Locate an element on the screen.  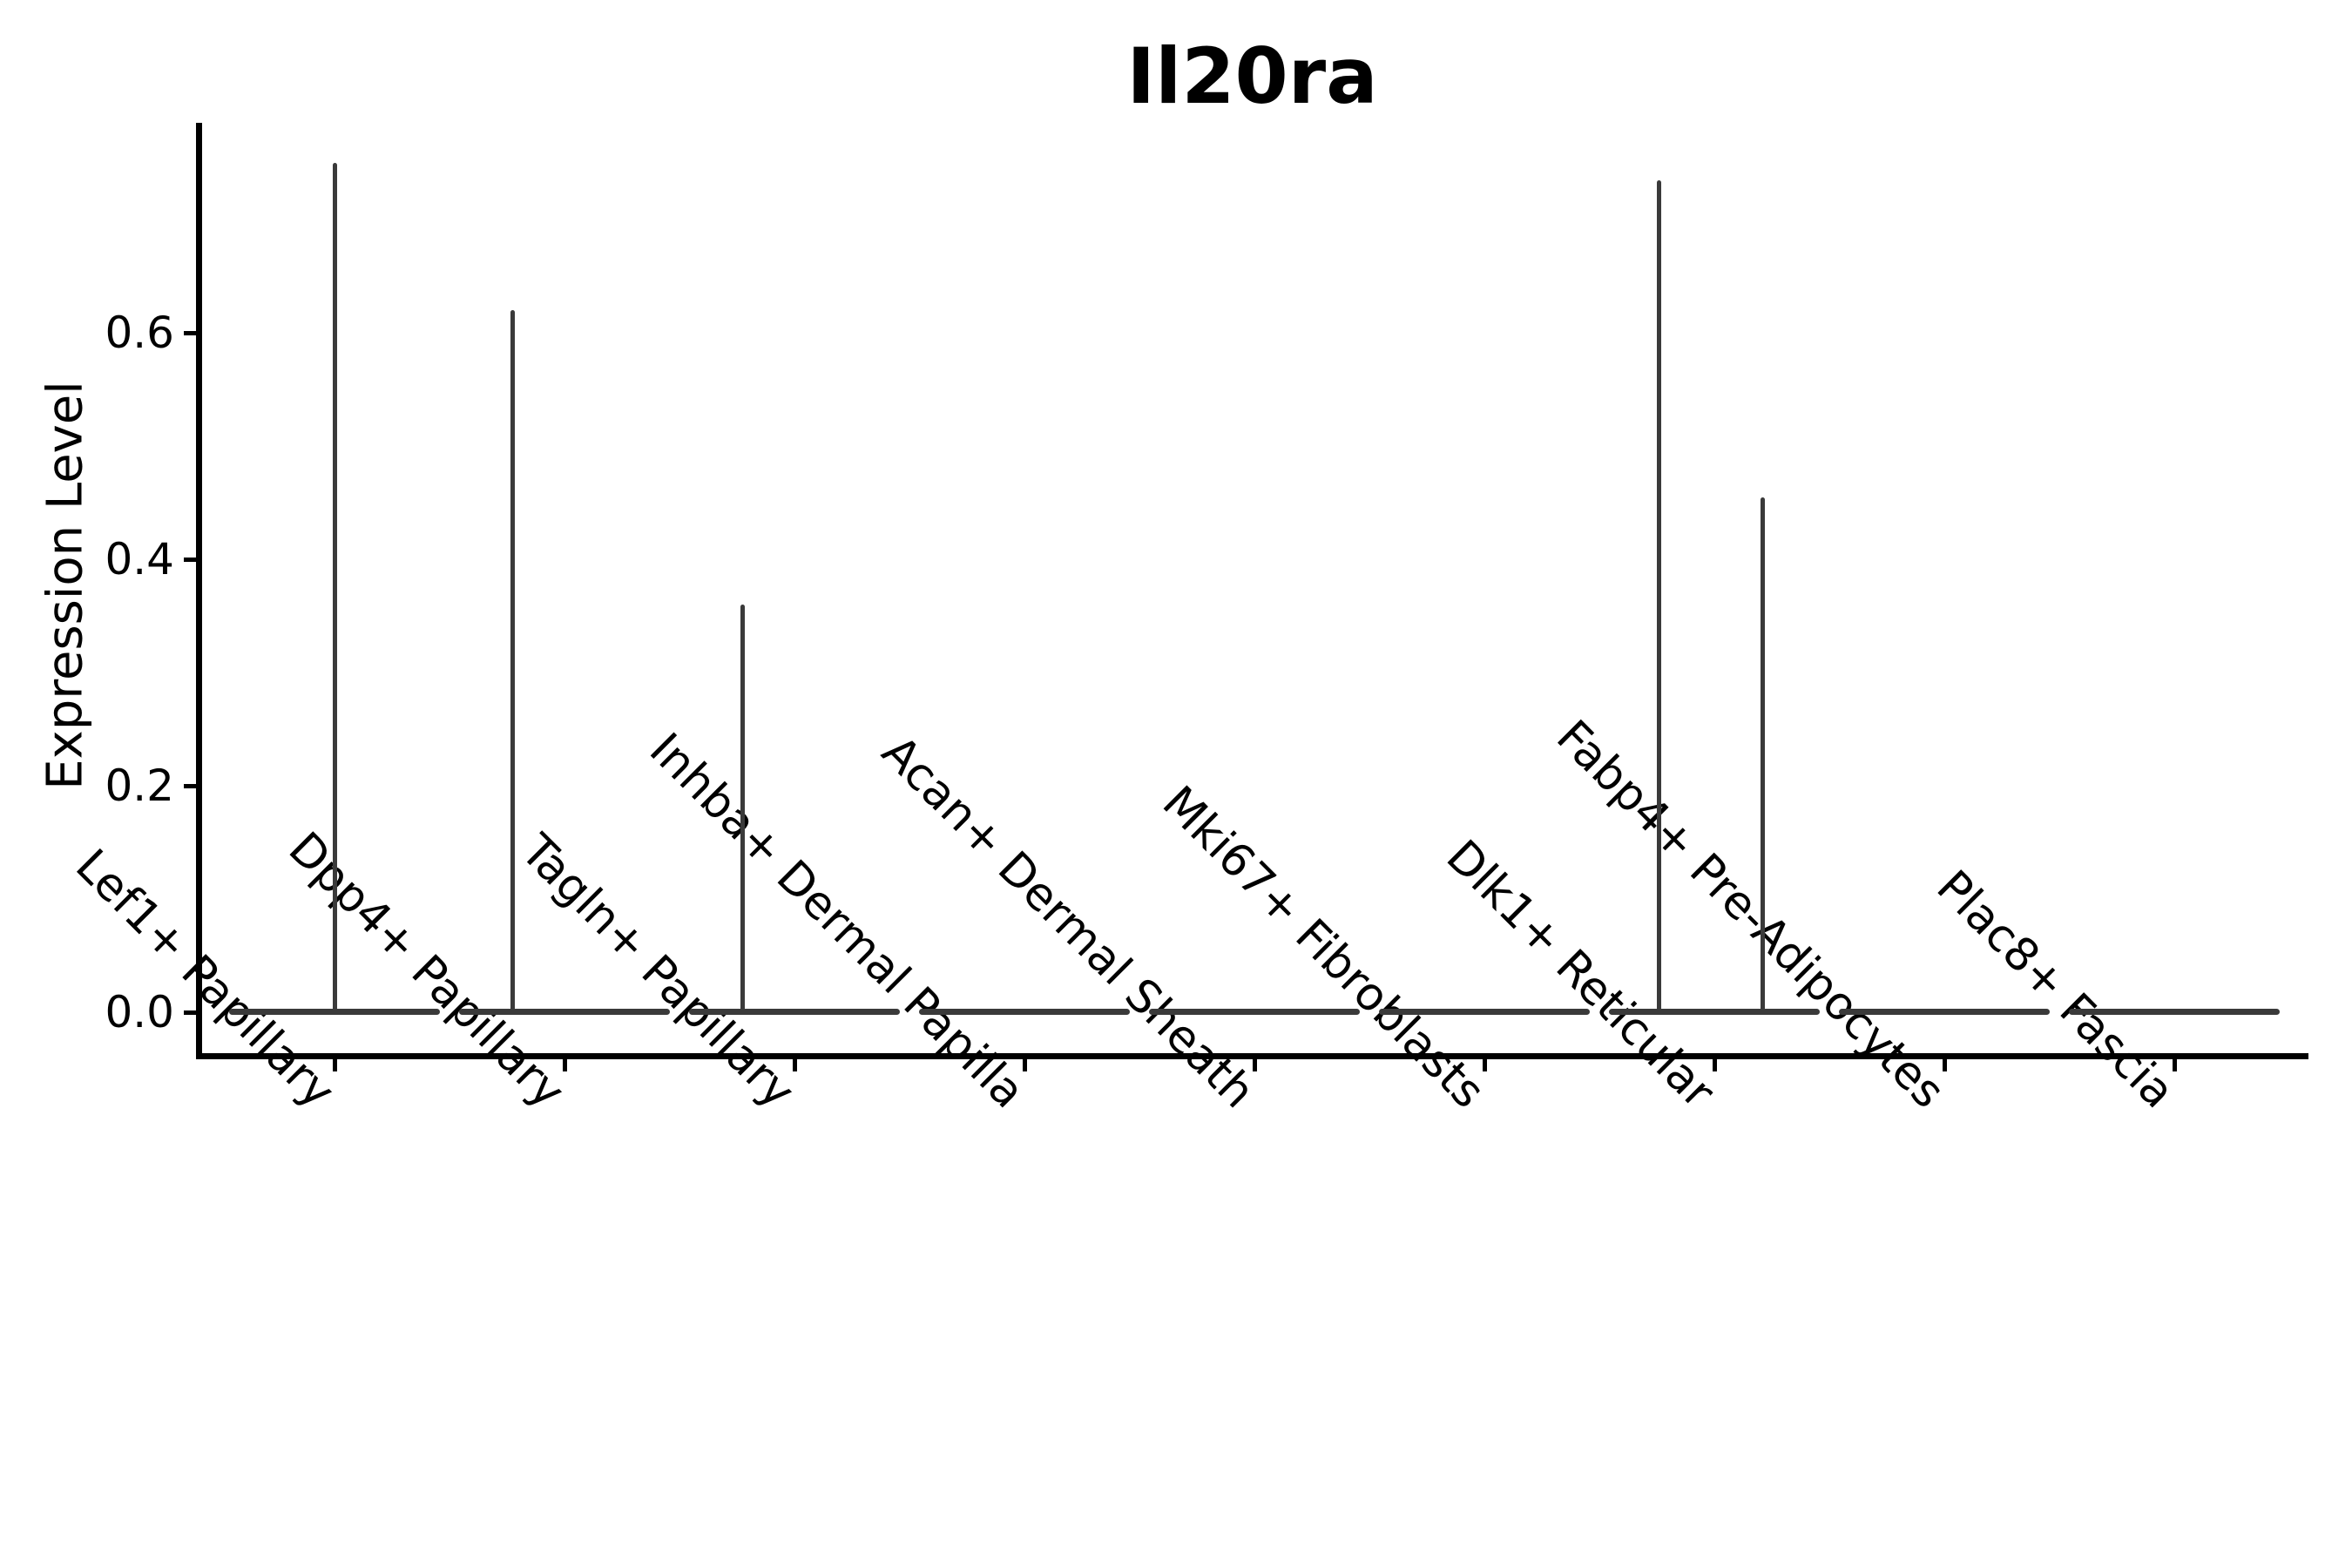
x-tick-label-3: Tagln+ Papillary is located at coordinates (657, 972).